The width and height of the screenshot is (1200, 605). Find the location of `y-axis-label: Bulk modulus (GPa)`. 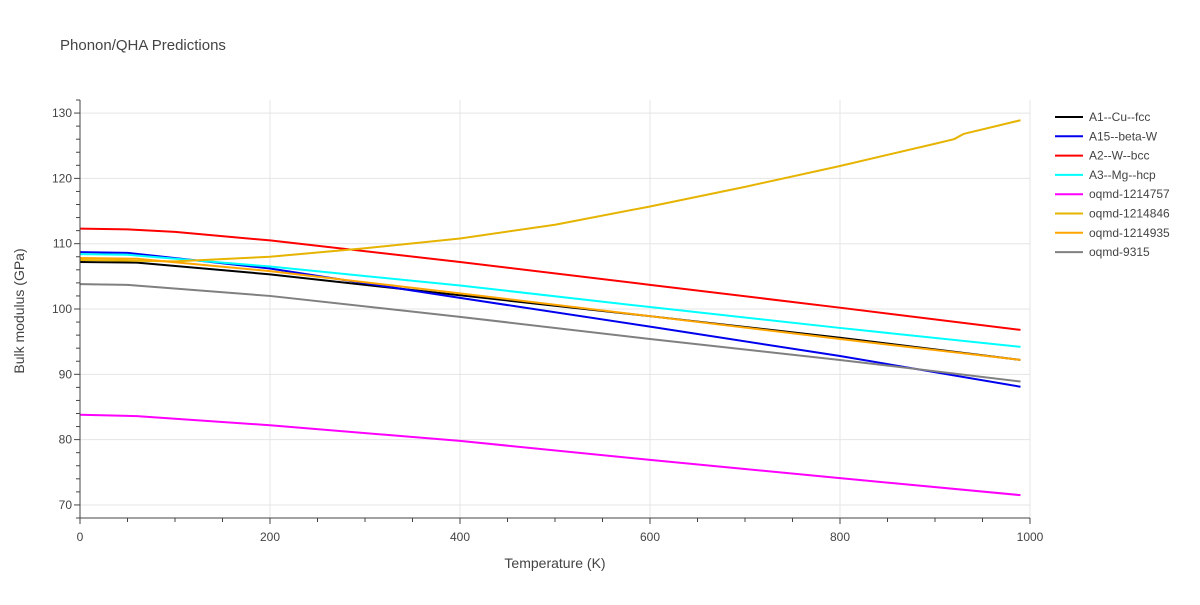

y-axis-label: Bulk modulus (GPa) is located at coordinates (19, 310).